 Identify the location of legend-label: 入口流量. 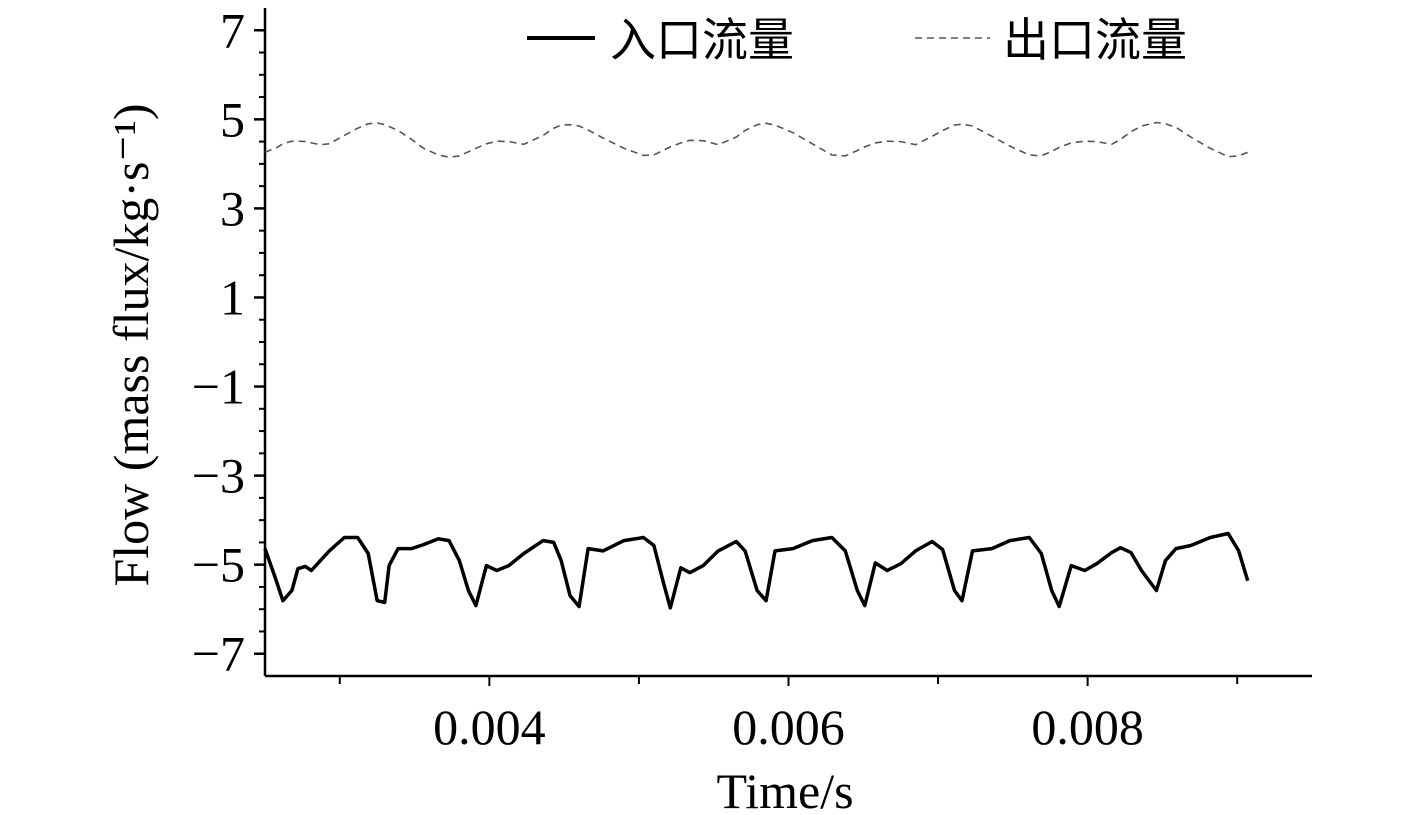
(702, 40).